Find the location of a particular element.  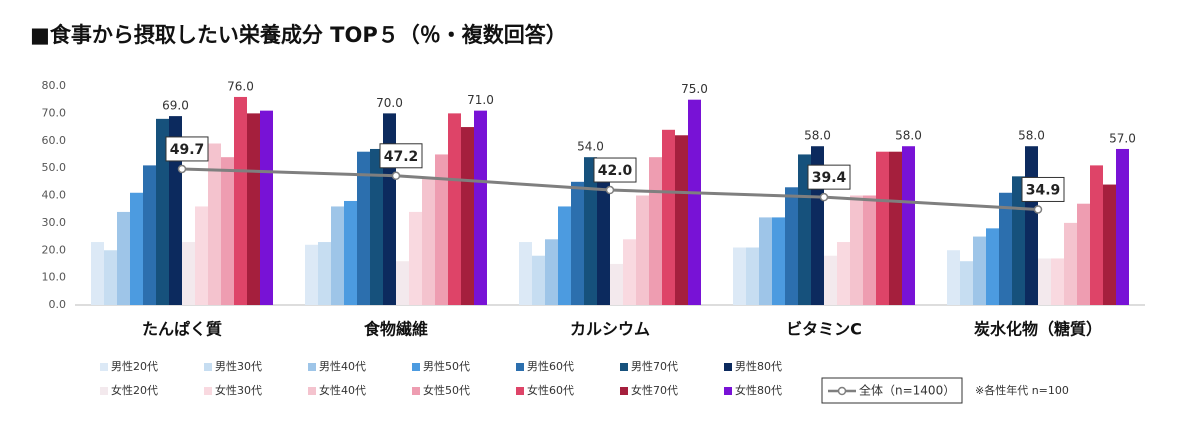

legend-marker is located at coordinates (842, 391).